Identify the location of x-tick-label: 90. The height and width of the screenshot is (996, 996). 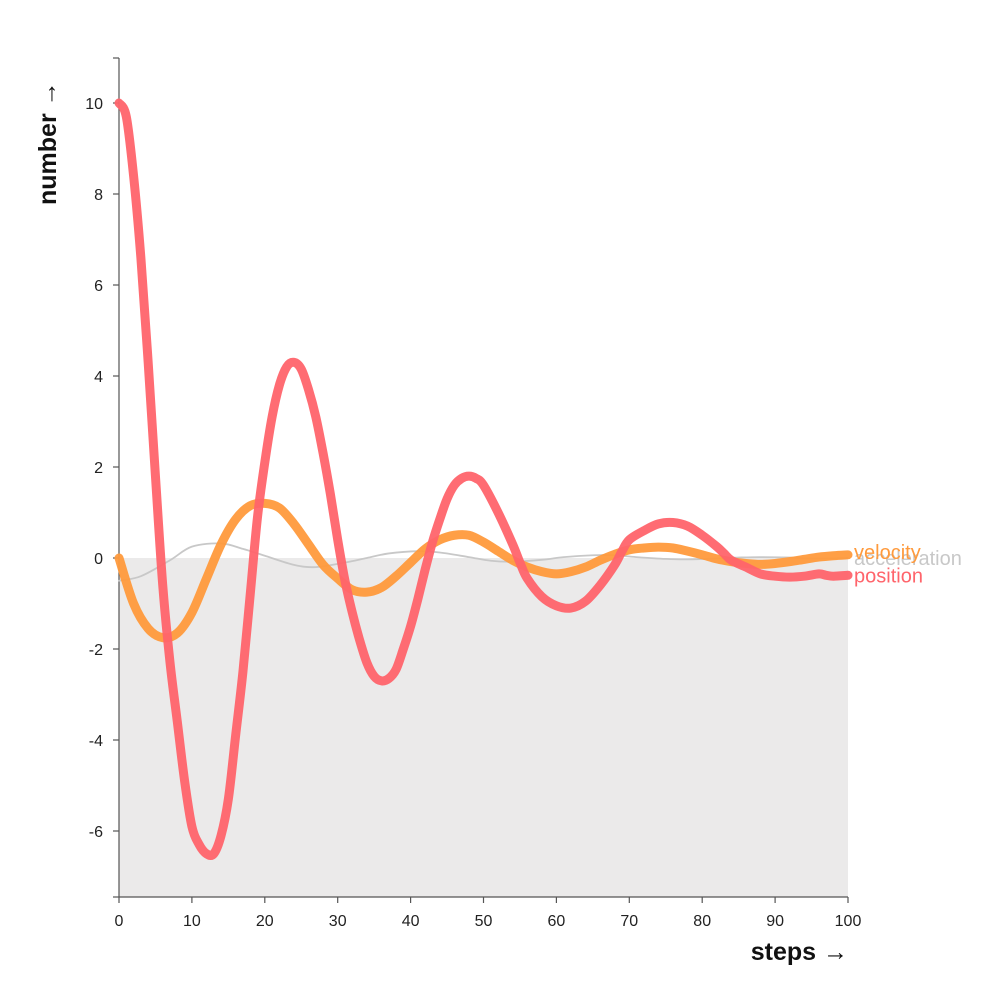
(775, 921).